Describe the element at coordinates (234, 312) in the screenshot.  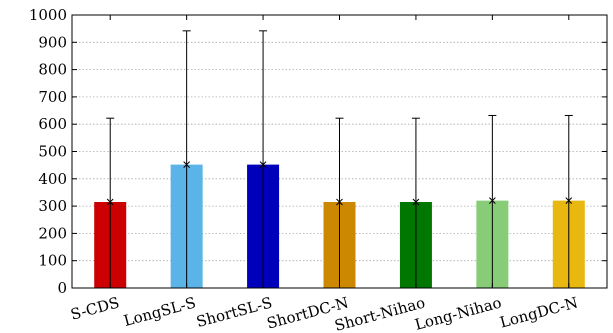
I see `x-tick-label: ShortSL-S` at that location.